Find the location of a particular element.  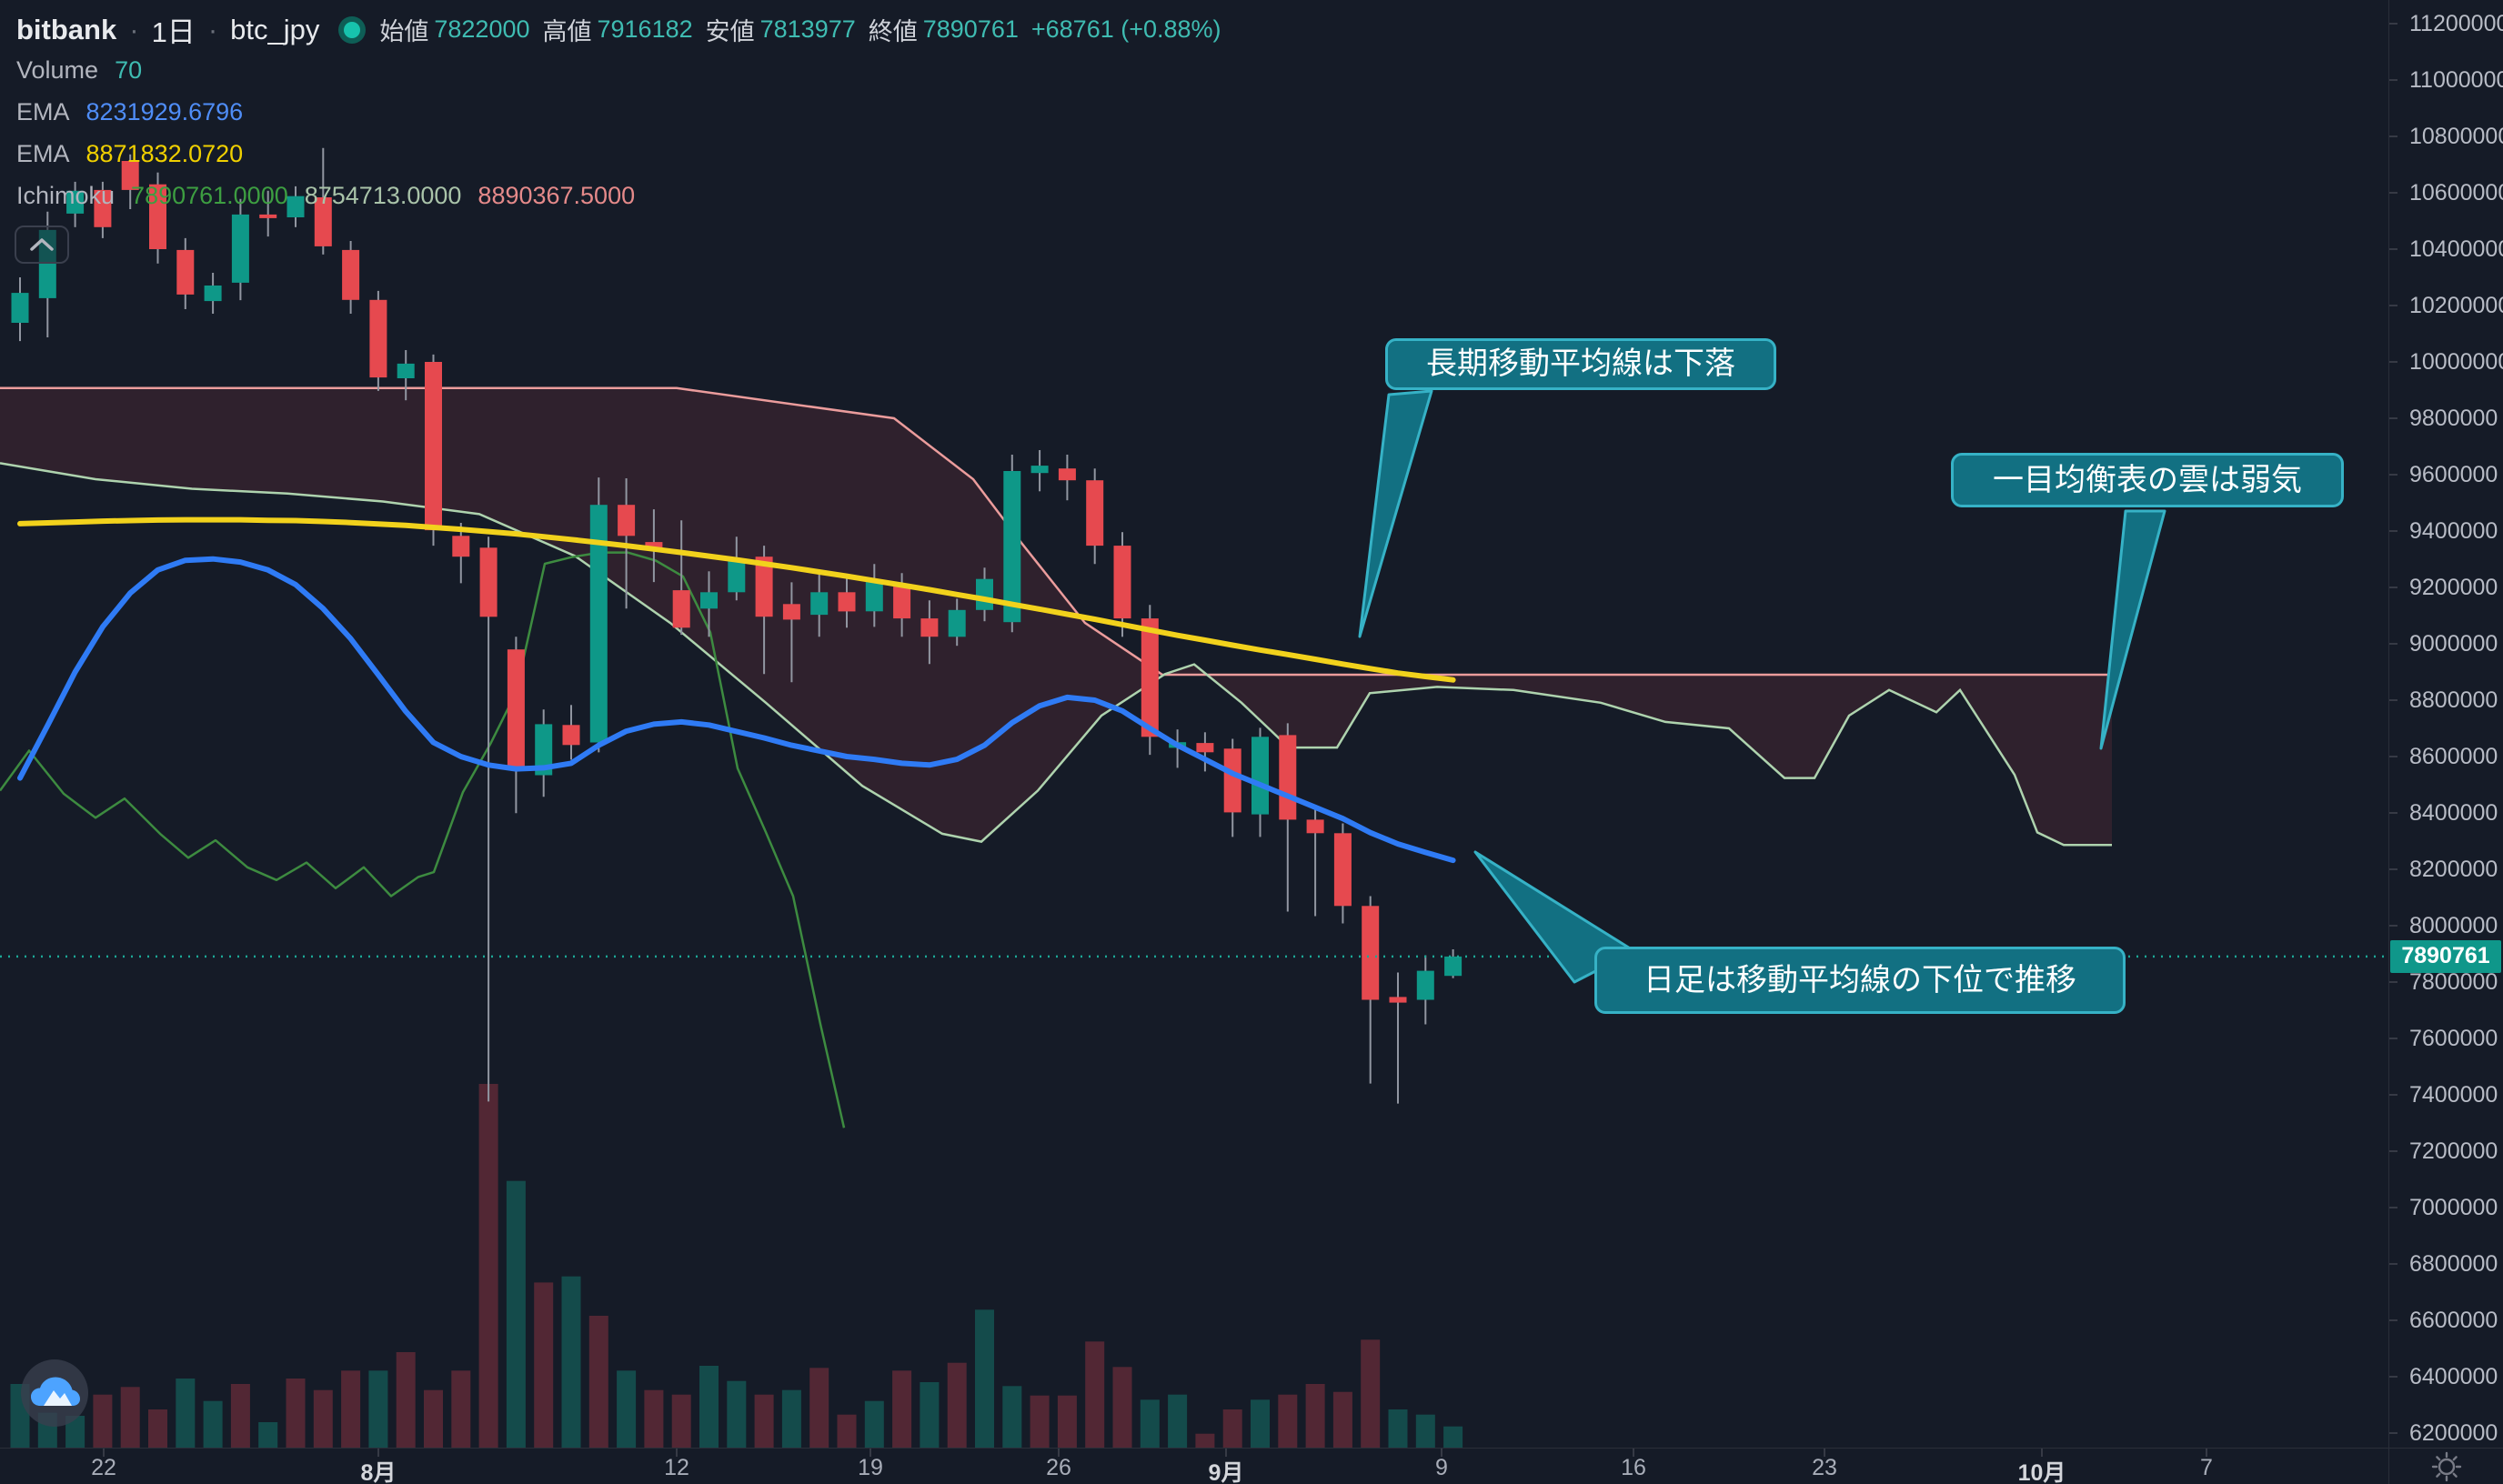

legend-row-ema-slow: EMA 8871832.0720 is located at coordinates (129, 154).